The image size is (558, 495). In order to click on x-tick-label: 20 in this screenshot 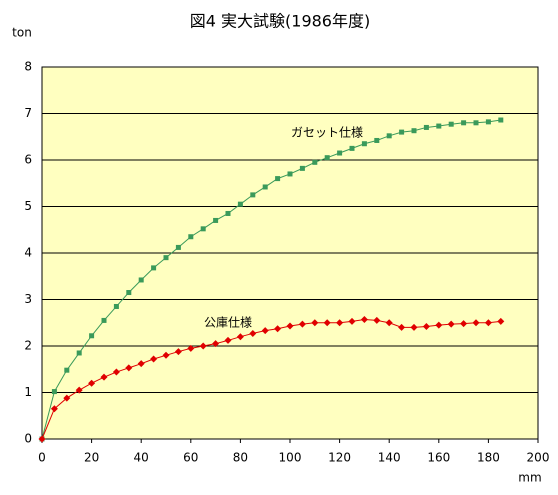, I will do `click(91, 458)`.